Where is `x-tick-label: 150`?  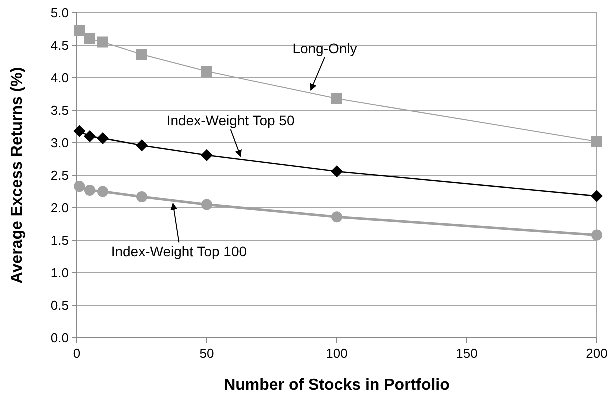 x-tick-label: 150 is located at coordinates (467, 353).